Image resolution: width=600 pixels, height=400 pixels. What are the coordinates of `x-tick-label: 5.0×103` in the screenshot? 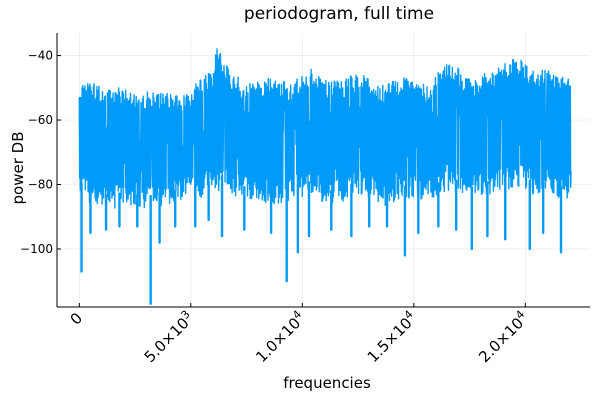 It's located at (168, 337).